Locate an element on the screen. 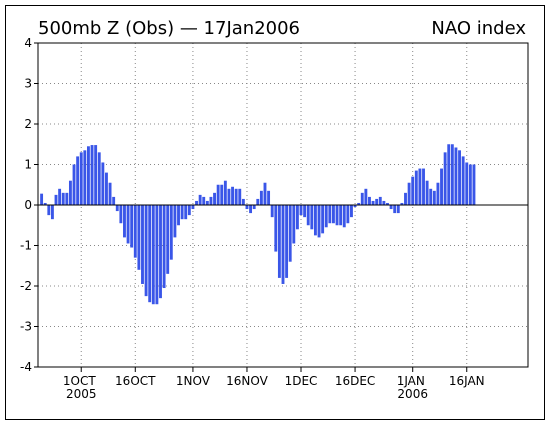  y-tick-label: -4 is located at coordinates (26, 367).